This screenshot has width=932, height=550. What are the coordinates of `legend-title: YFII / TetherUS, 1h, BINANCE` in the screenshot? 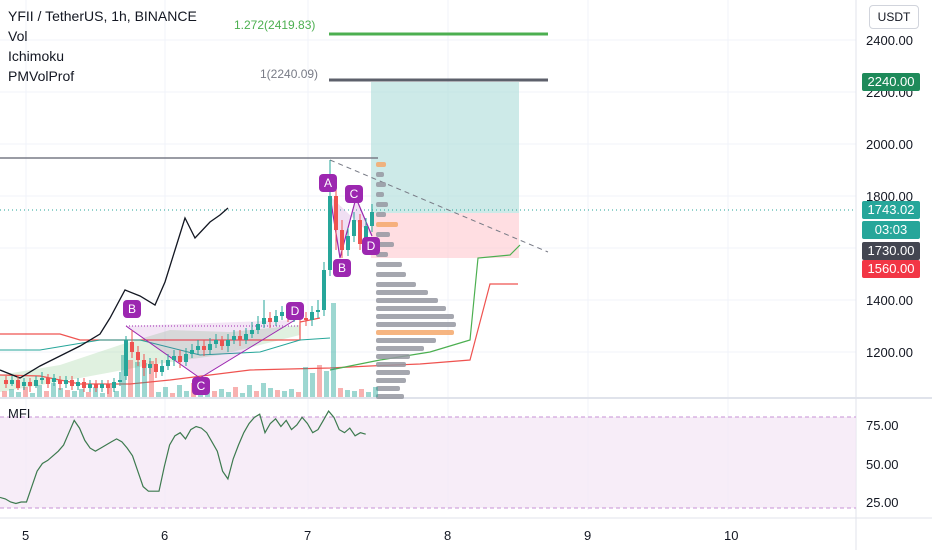 It's located at (102, 16).